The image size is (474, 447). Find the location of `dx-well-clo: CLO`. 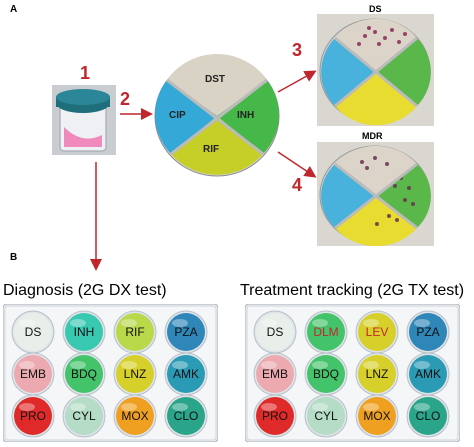

dx-well-clo: CLO is located at coordinates (186, 416).